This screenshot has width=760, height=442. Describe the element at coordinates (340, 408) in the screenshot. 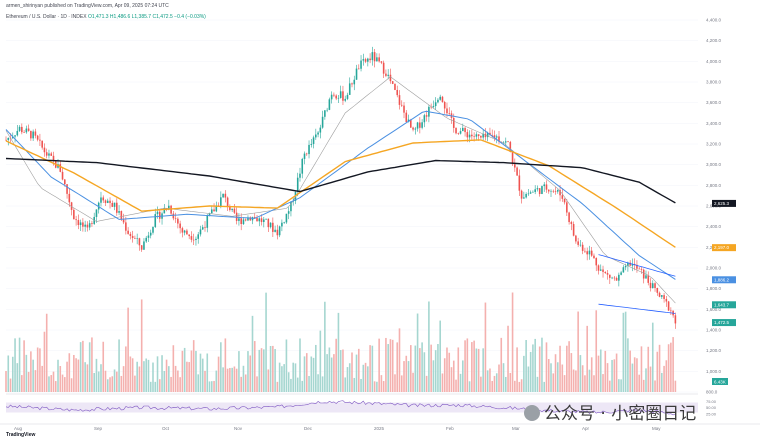

I see `rsi-line` at that location.